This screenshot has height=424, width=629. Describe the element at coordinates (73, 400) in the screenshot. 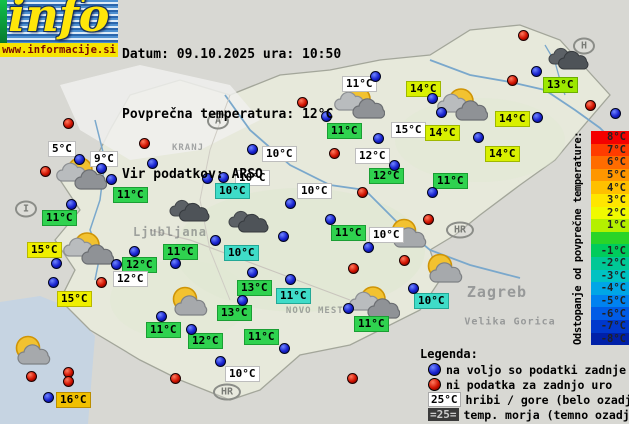

I see `station-temperature-label: 16°C` at that location.